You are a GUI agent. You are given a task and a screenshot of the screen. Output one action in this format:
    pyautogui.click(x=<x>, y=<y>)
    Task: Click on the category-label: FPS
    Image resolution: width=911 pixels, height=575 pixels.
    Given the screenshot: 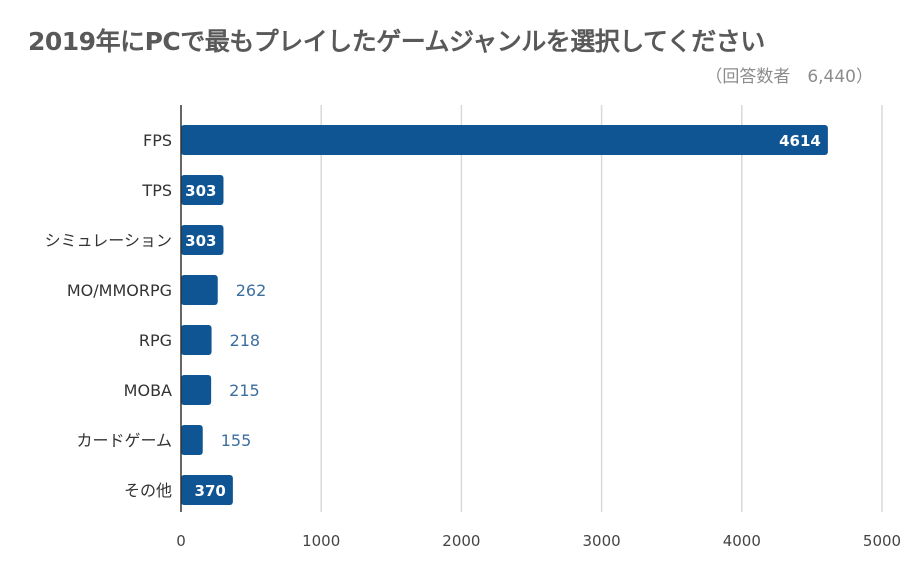 What is the action you would take?
    pyautogui.click(x=157, y=140)
    